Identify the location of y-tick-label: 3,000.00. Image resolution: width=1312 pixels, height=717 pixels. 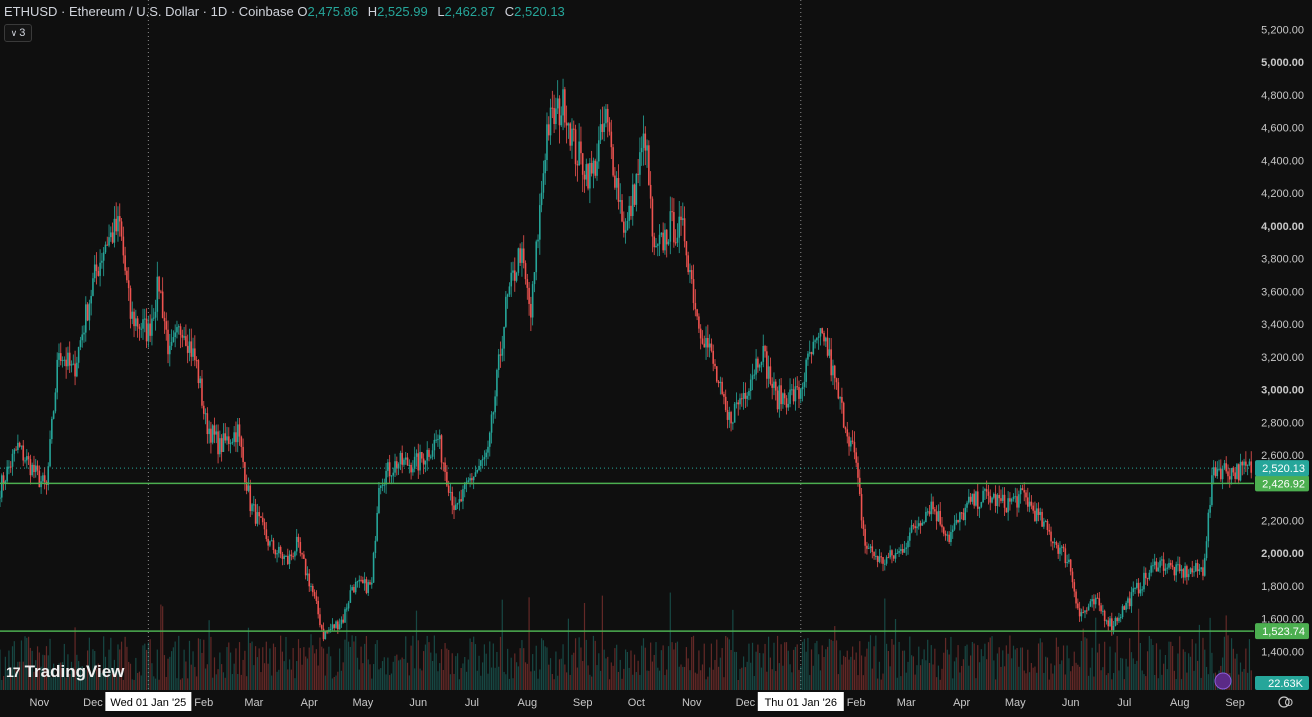
(1282, 391).